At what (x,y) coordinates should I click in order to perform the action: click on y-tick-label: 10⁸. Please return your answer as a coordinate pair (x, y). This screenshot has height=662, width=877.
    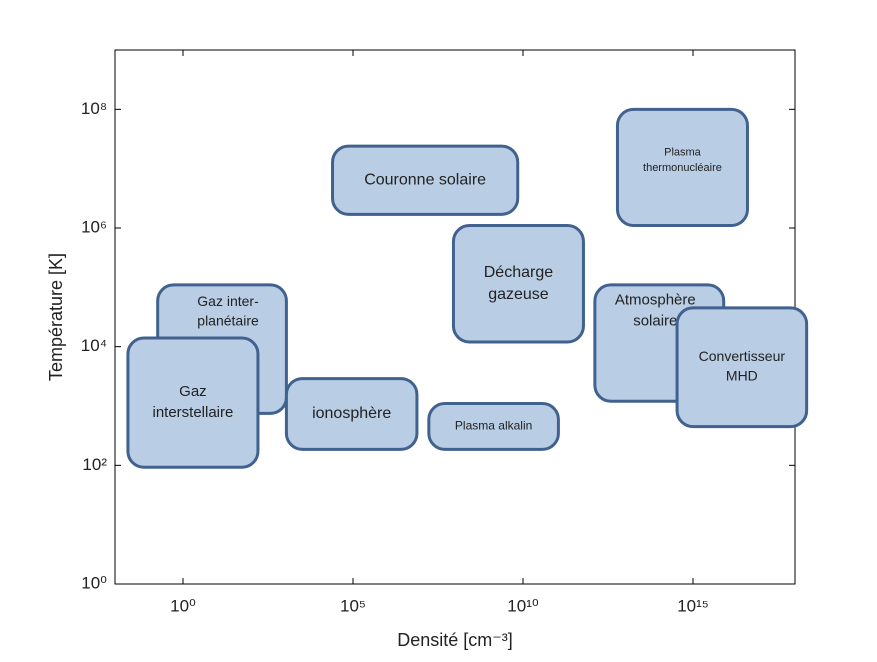
    Looking at the image, I should click on (94, 108).